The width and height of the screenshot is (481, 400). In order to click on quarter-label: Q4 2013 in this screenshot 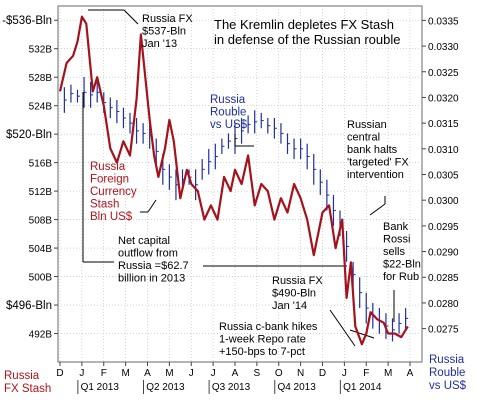, I will do `click(296, 387)`.